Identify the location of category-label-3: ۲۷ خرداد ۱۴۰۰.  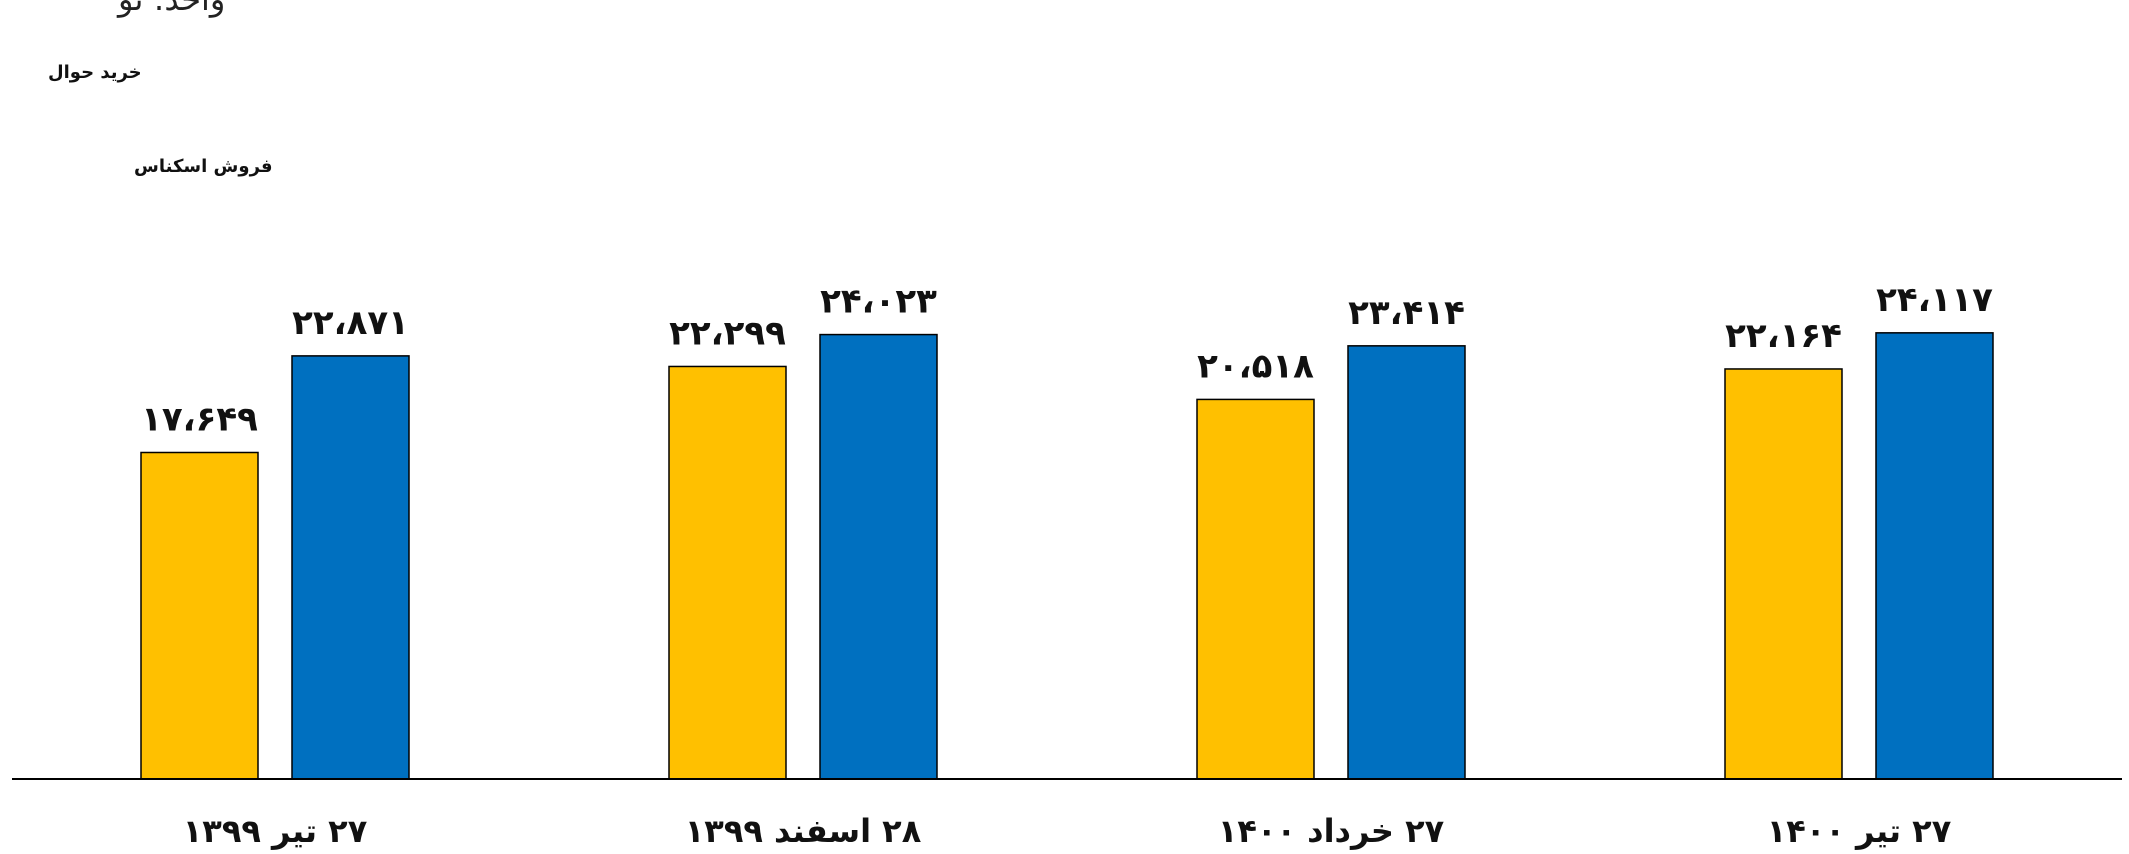
(1331, 831).